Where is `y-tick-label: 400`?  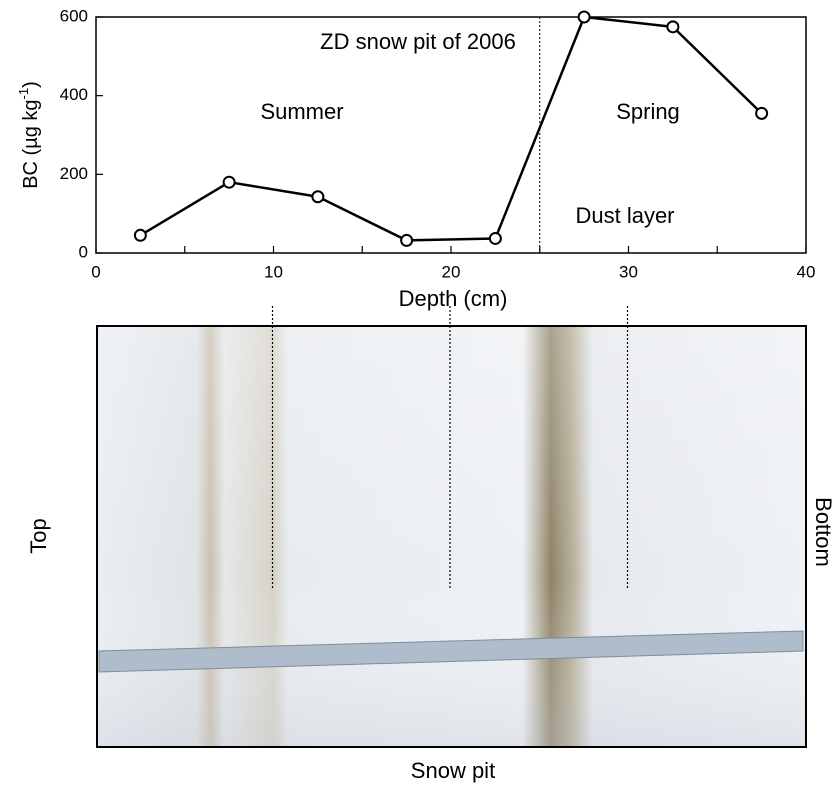 y-tick-label: 400 is located at coordinates (74, 94).